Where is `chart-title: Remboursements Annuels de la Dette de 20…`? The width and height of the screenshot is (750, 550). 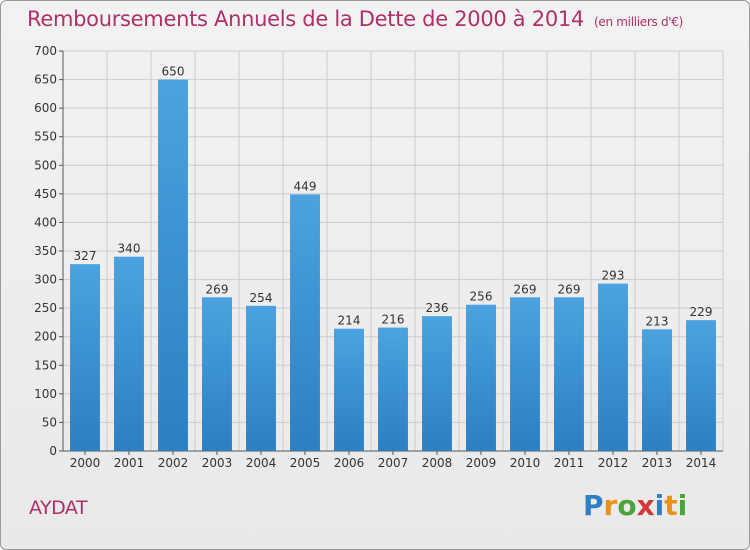 chart-title: Remboursements Annuels de la Dette de 20… is located at coordinates (355, 19).